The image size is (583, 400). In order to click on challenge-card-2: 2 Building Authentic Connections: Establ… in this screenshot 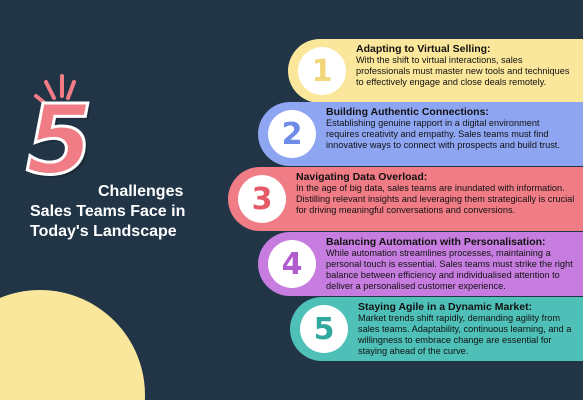, I will do `click(420, 134)`.